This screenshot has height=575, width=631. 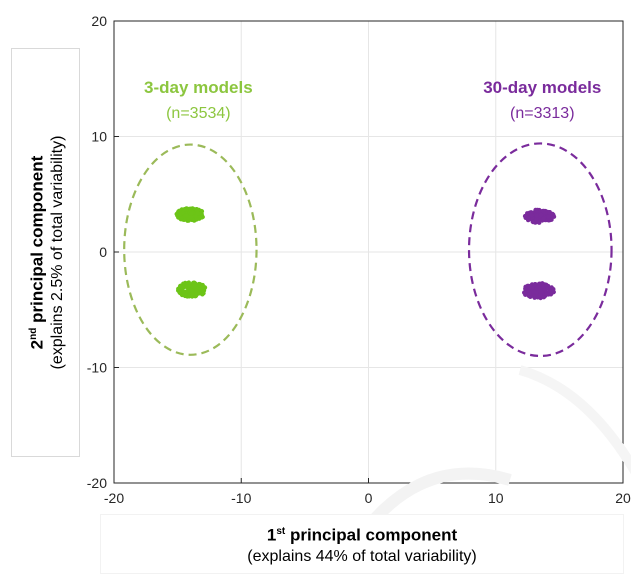 I want to click on x-axis-subtitle: (explains 44% of total variability), so click(x=362, y=556).